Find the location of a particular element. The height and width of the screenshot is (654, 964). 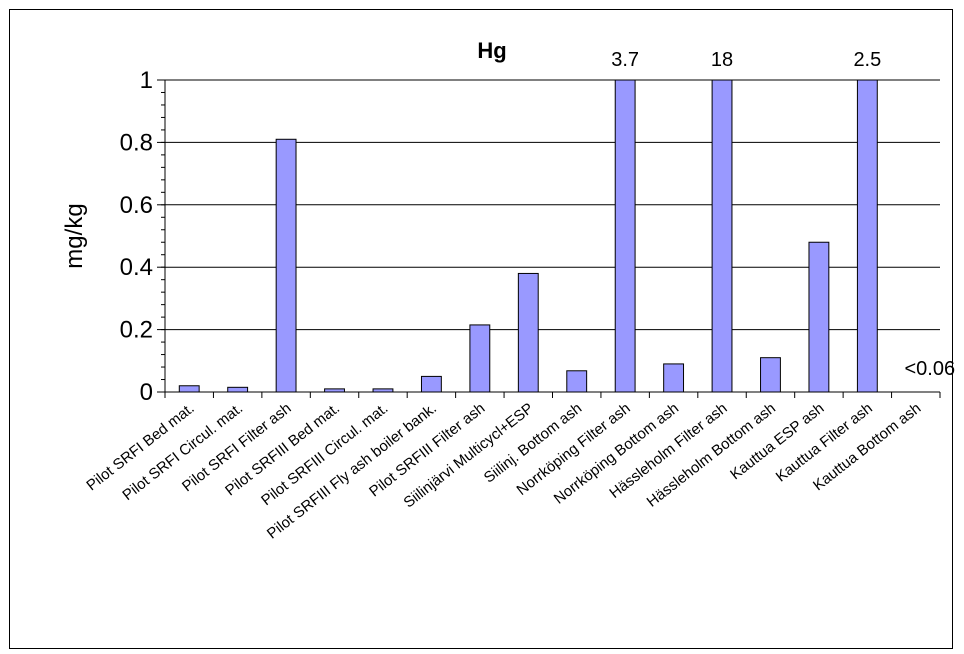

y-tick-label-0: 0 is located at coordinates (146, 392).